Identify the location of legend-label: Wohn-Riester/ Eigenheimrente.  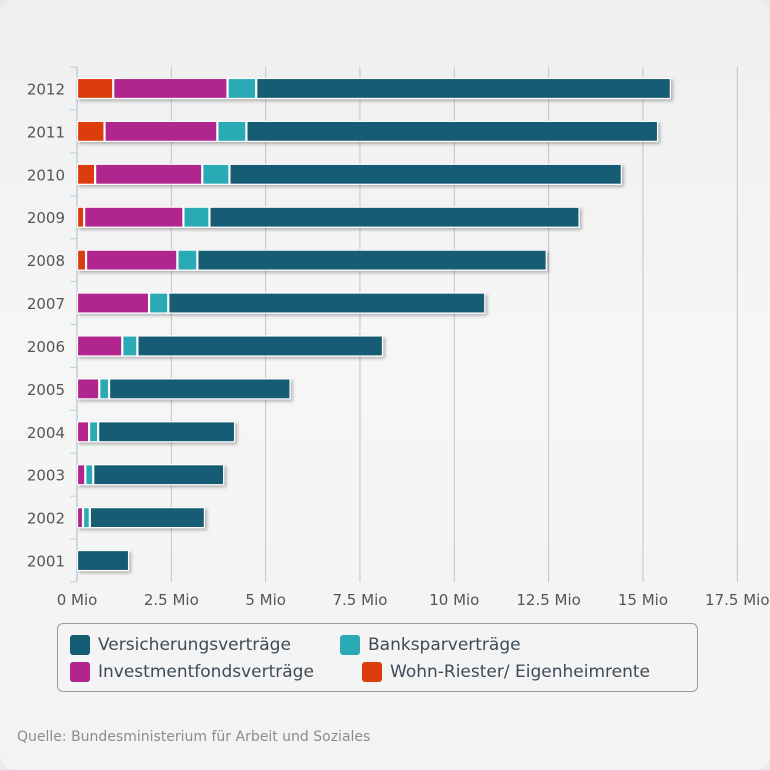
(520, 672).